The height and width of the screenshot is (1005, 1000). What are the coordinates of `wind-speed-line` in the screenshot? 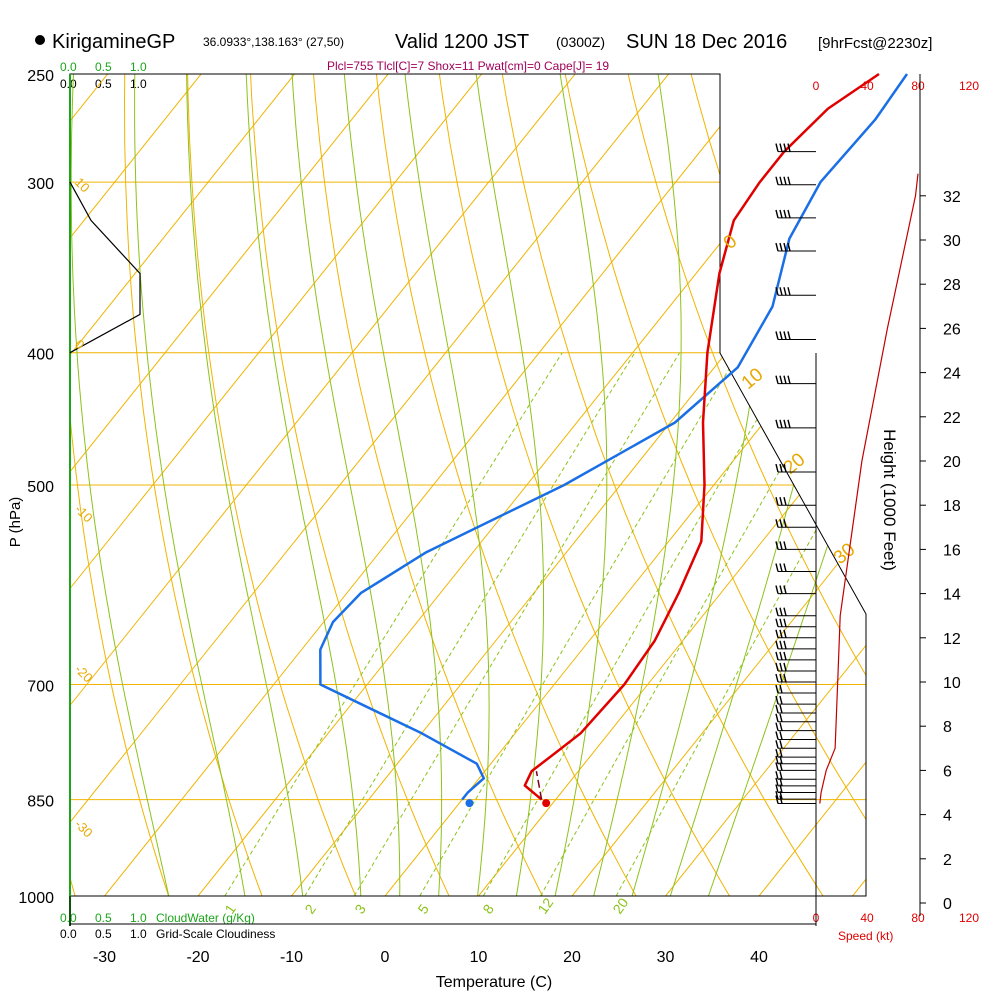 It's located at (869, 489).